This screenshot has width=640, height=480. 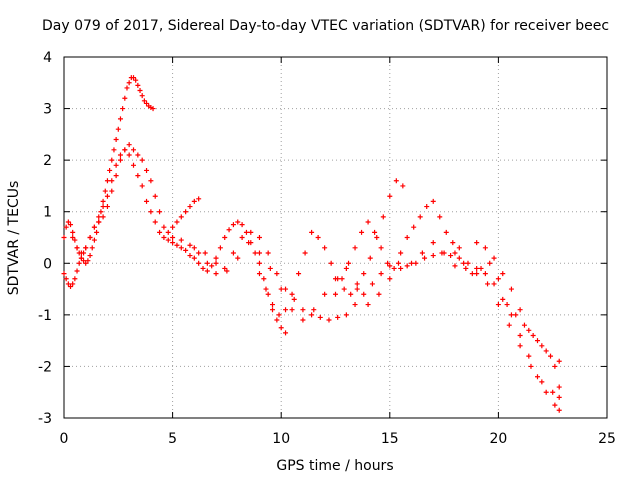 What do you see at coordinates (498, 439) in the screenshot?
I see `x-tick-label: 20` at bounding box center [498, 439].